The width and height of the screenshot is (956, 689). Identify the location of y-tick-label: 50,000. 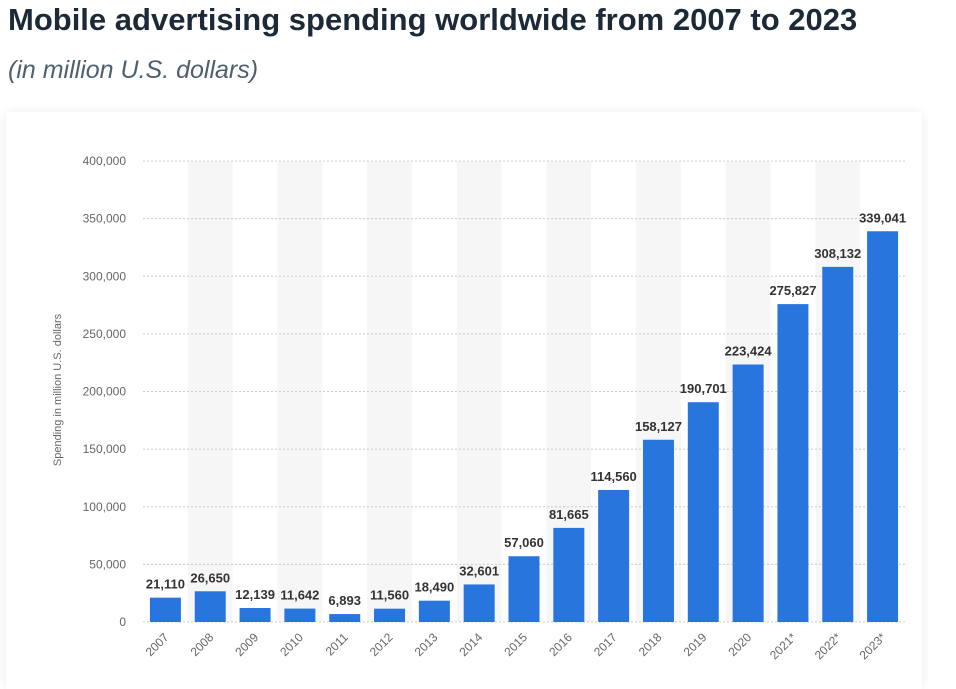
(107, 564).